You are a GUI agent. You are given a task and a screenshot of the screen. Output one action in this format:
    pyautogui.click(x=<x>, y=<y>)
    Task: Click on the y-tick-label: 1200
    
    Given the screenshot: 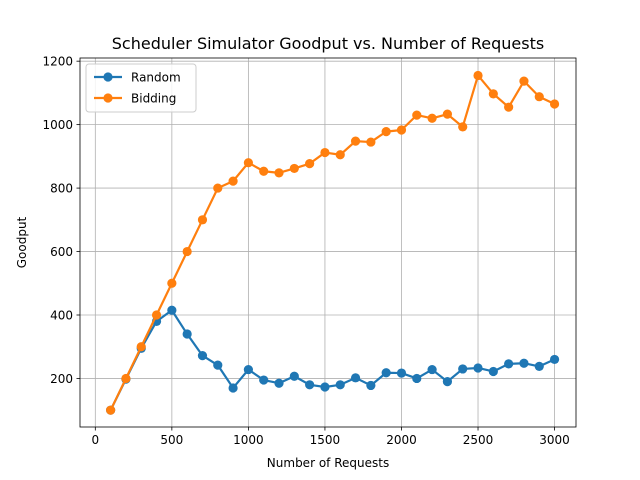 What is the action you would take?
    pyautogui.click(x=57, y=62)
    